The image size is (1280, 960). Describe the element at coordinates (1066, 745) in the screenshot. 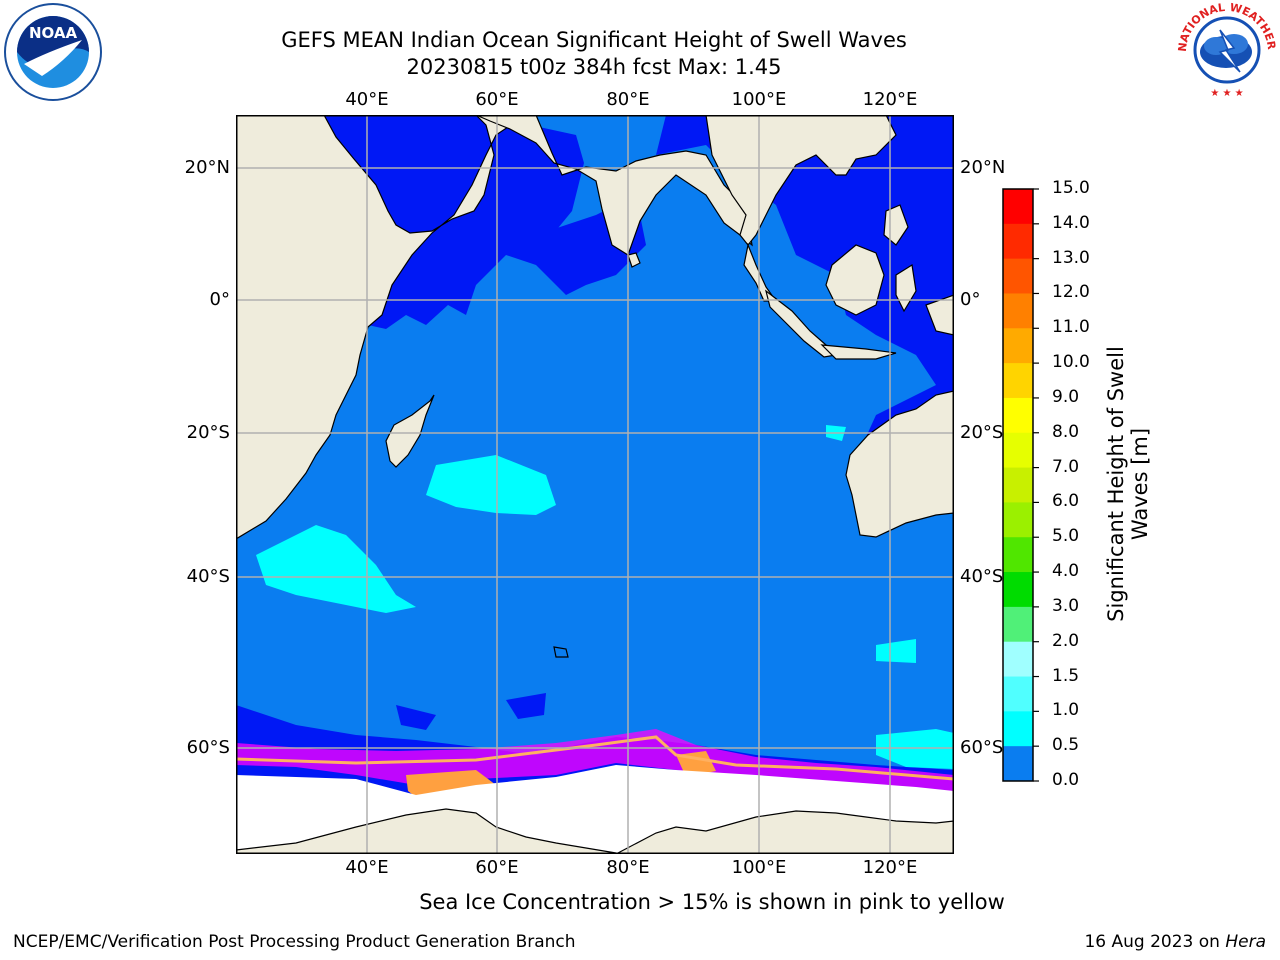

I see `colorbar-tick-label: 0.5` at that location.